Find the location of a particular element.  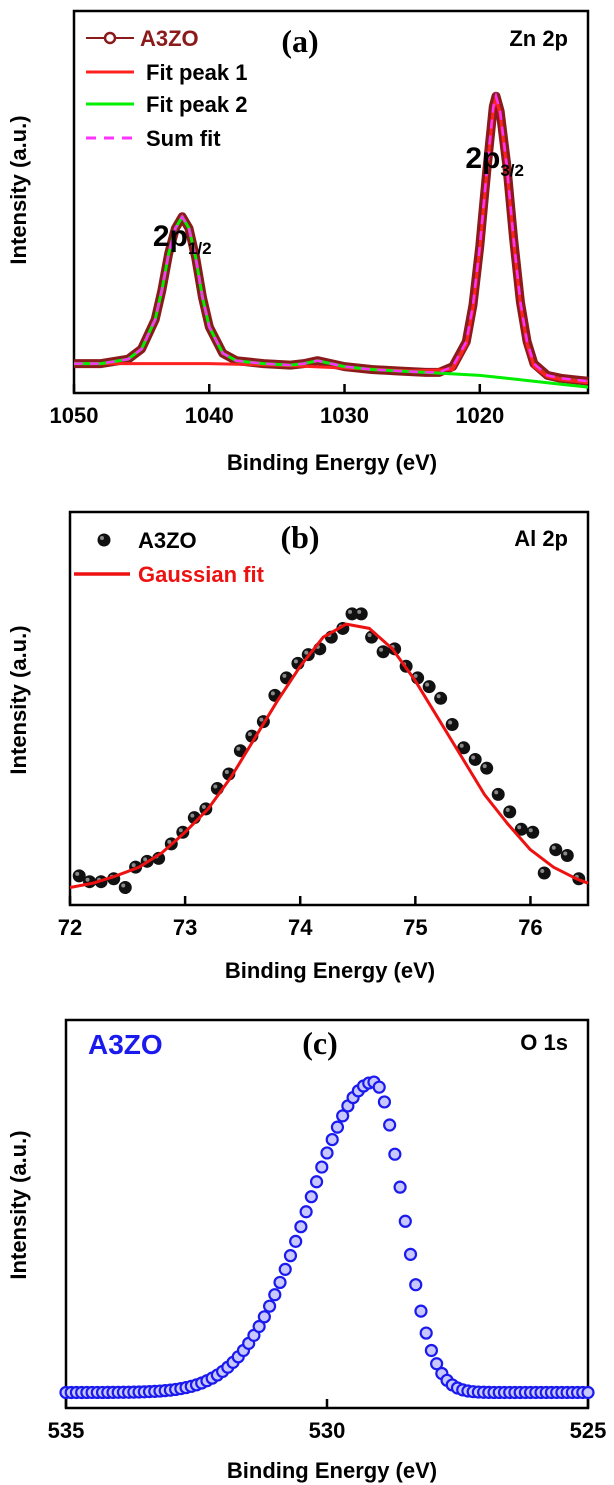

panel-b-x-tick-label: 75 is located at coordinates (415, 927).